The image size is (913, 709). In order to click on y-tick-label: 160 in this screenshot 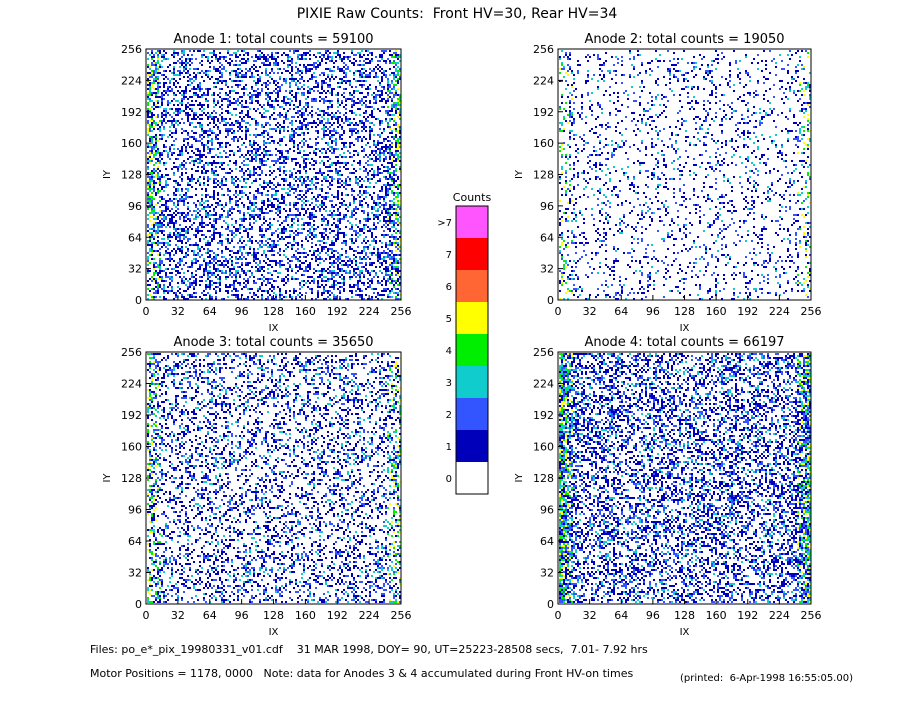, I will do `click(131, 143)`.